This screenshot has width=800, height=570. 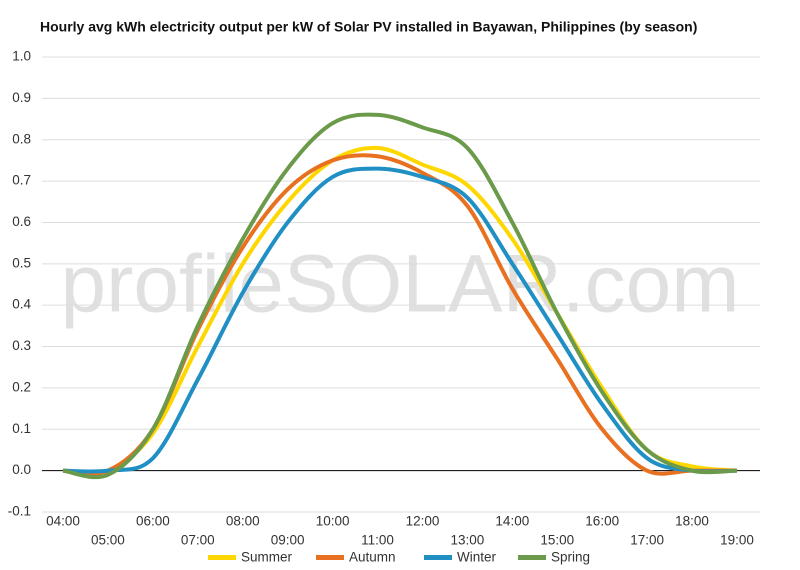 What do you see at coordinates (288, 540) in the screenshot?
I see `x-tick-label: 09:00` at bounding box center [288, 540].